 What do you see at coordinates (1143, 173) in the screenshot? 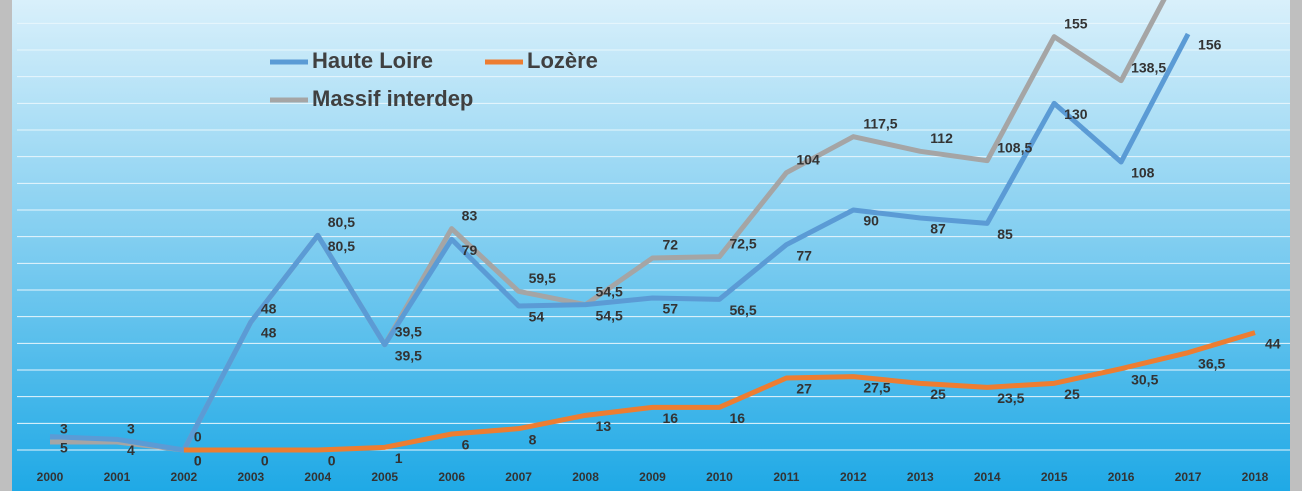
I see `data-label: 108` at bounding box center [1143, 173].